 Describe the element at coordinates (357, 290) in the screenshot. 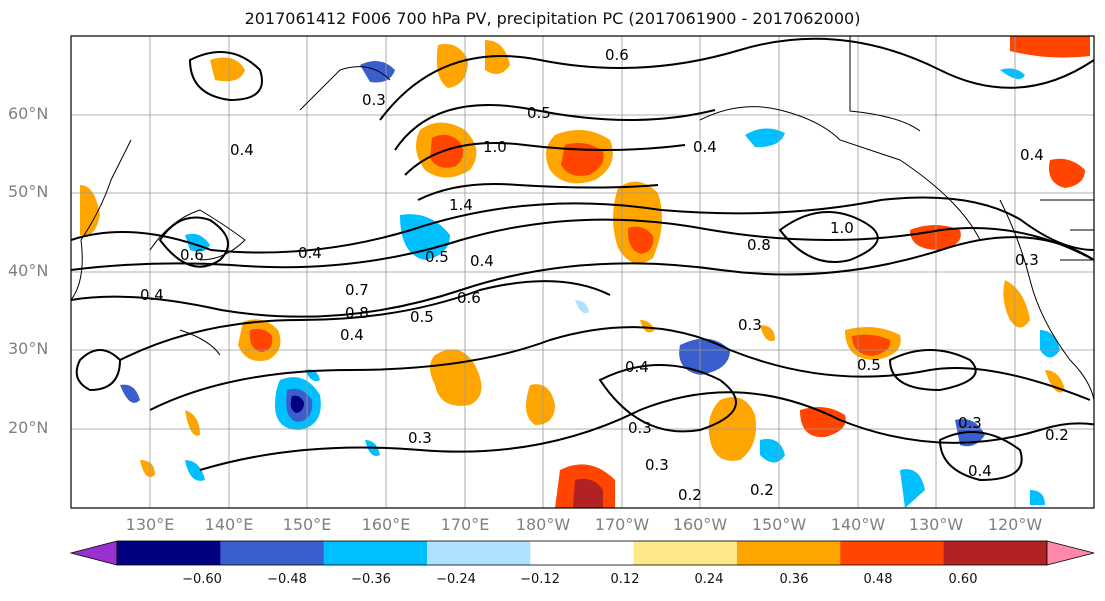

I see `contour-label: 0.7` at that location.